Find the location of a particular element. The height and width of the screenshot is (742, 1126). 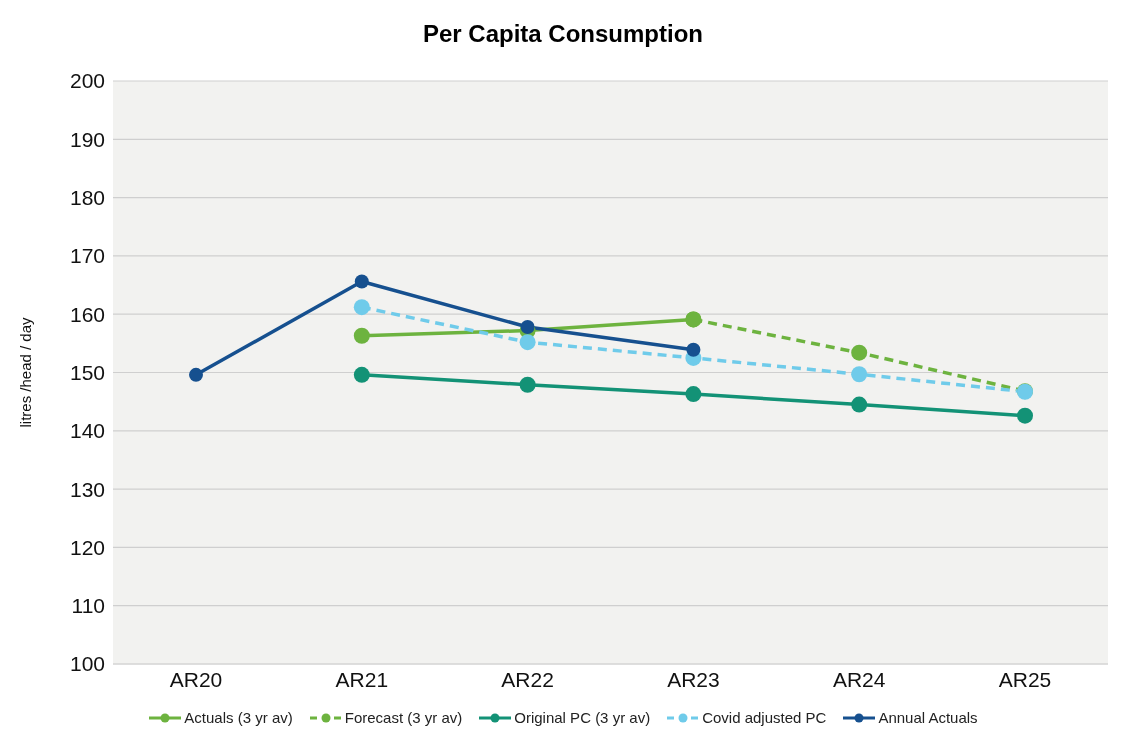

y-tick-label: 100 is located at coordinates (87, 664).